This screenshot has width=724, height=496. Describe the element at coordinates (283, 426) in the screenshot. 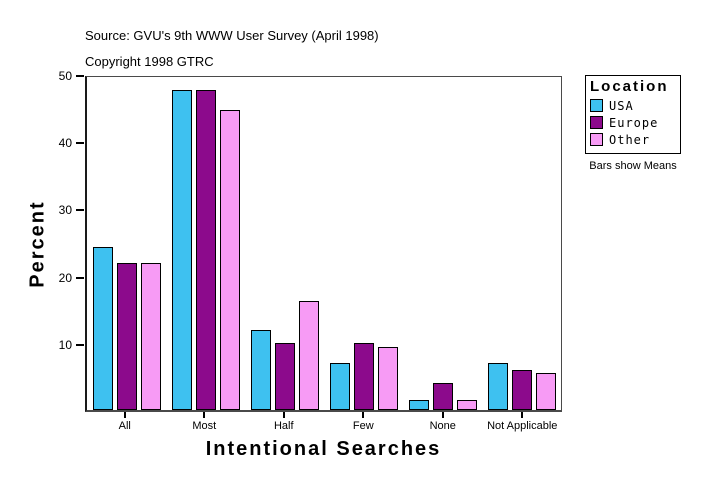

I see `x-category-label: Half` at that location.